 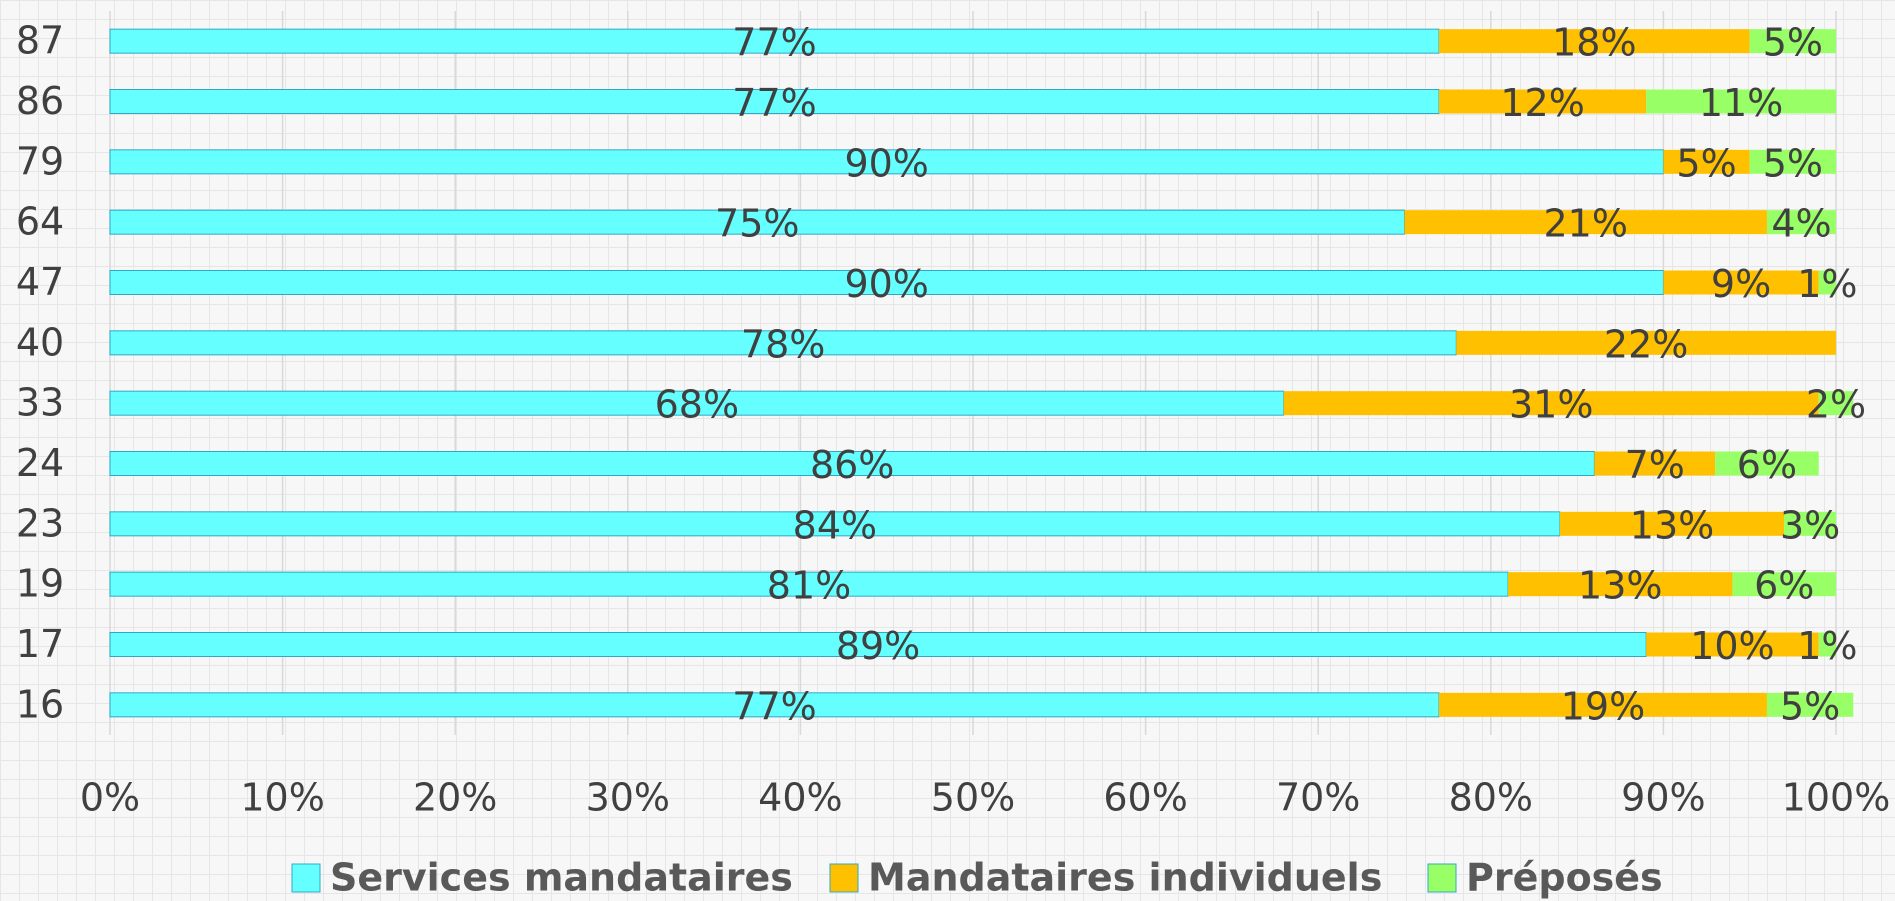 I want to click on data-label: 21%, so click(x=1585, y=224).